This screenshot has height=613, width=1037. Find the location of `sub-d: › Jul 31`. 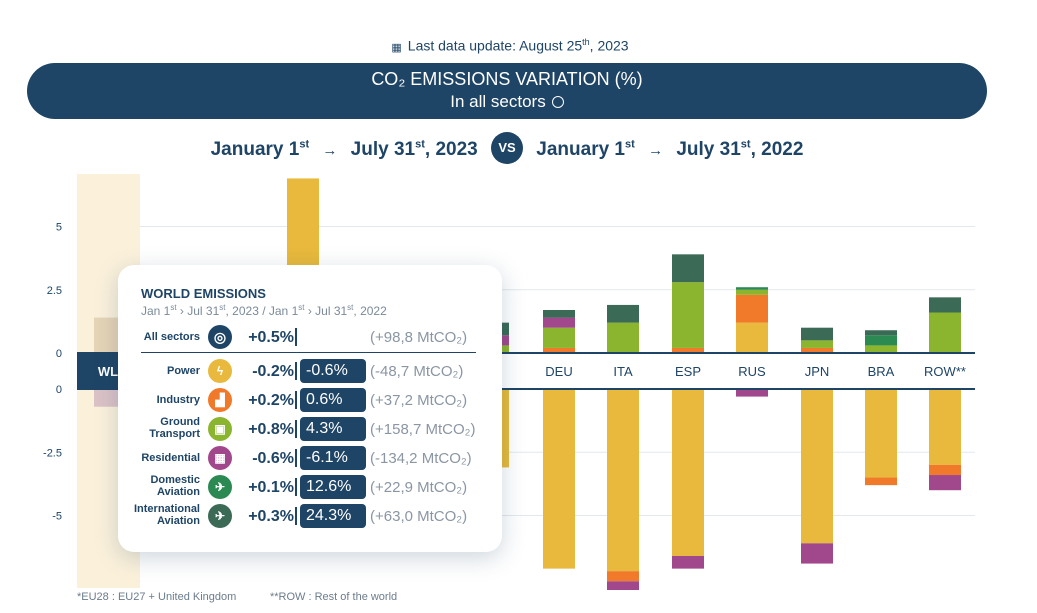

sub-d: › Jul 31 is located at coordinates (326, 311).